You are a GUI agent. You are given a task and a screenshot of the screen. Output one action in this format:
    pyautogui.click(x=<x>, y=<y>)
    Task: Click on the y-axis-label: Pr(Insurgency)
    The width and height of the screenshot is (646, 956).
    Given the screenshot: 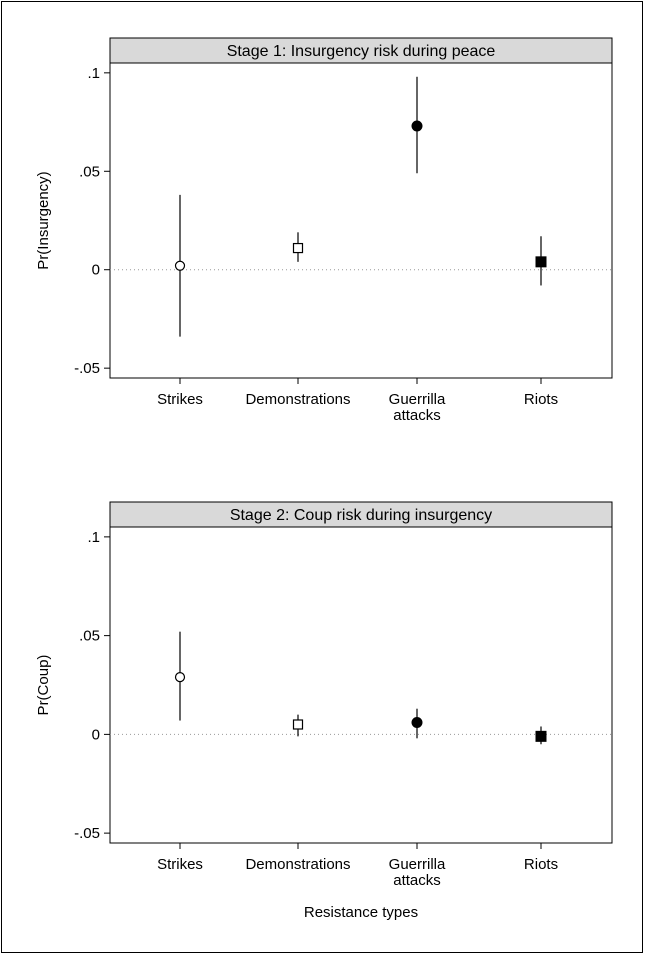 What is the action you would take?
    pyautogui.click(x=43, y=220)
    